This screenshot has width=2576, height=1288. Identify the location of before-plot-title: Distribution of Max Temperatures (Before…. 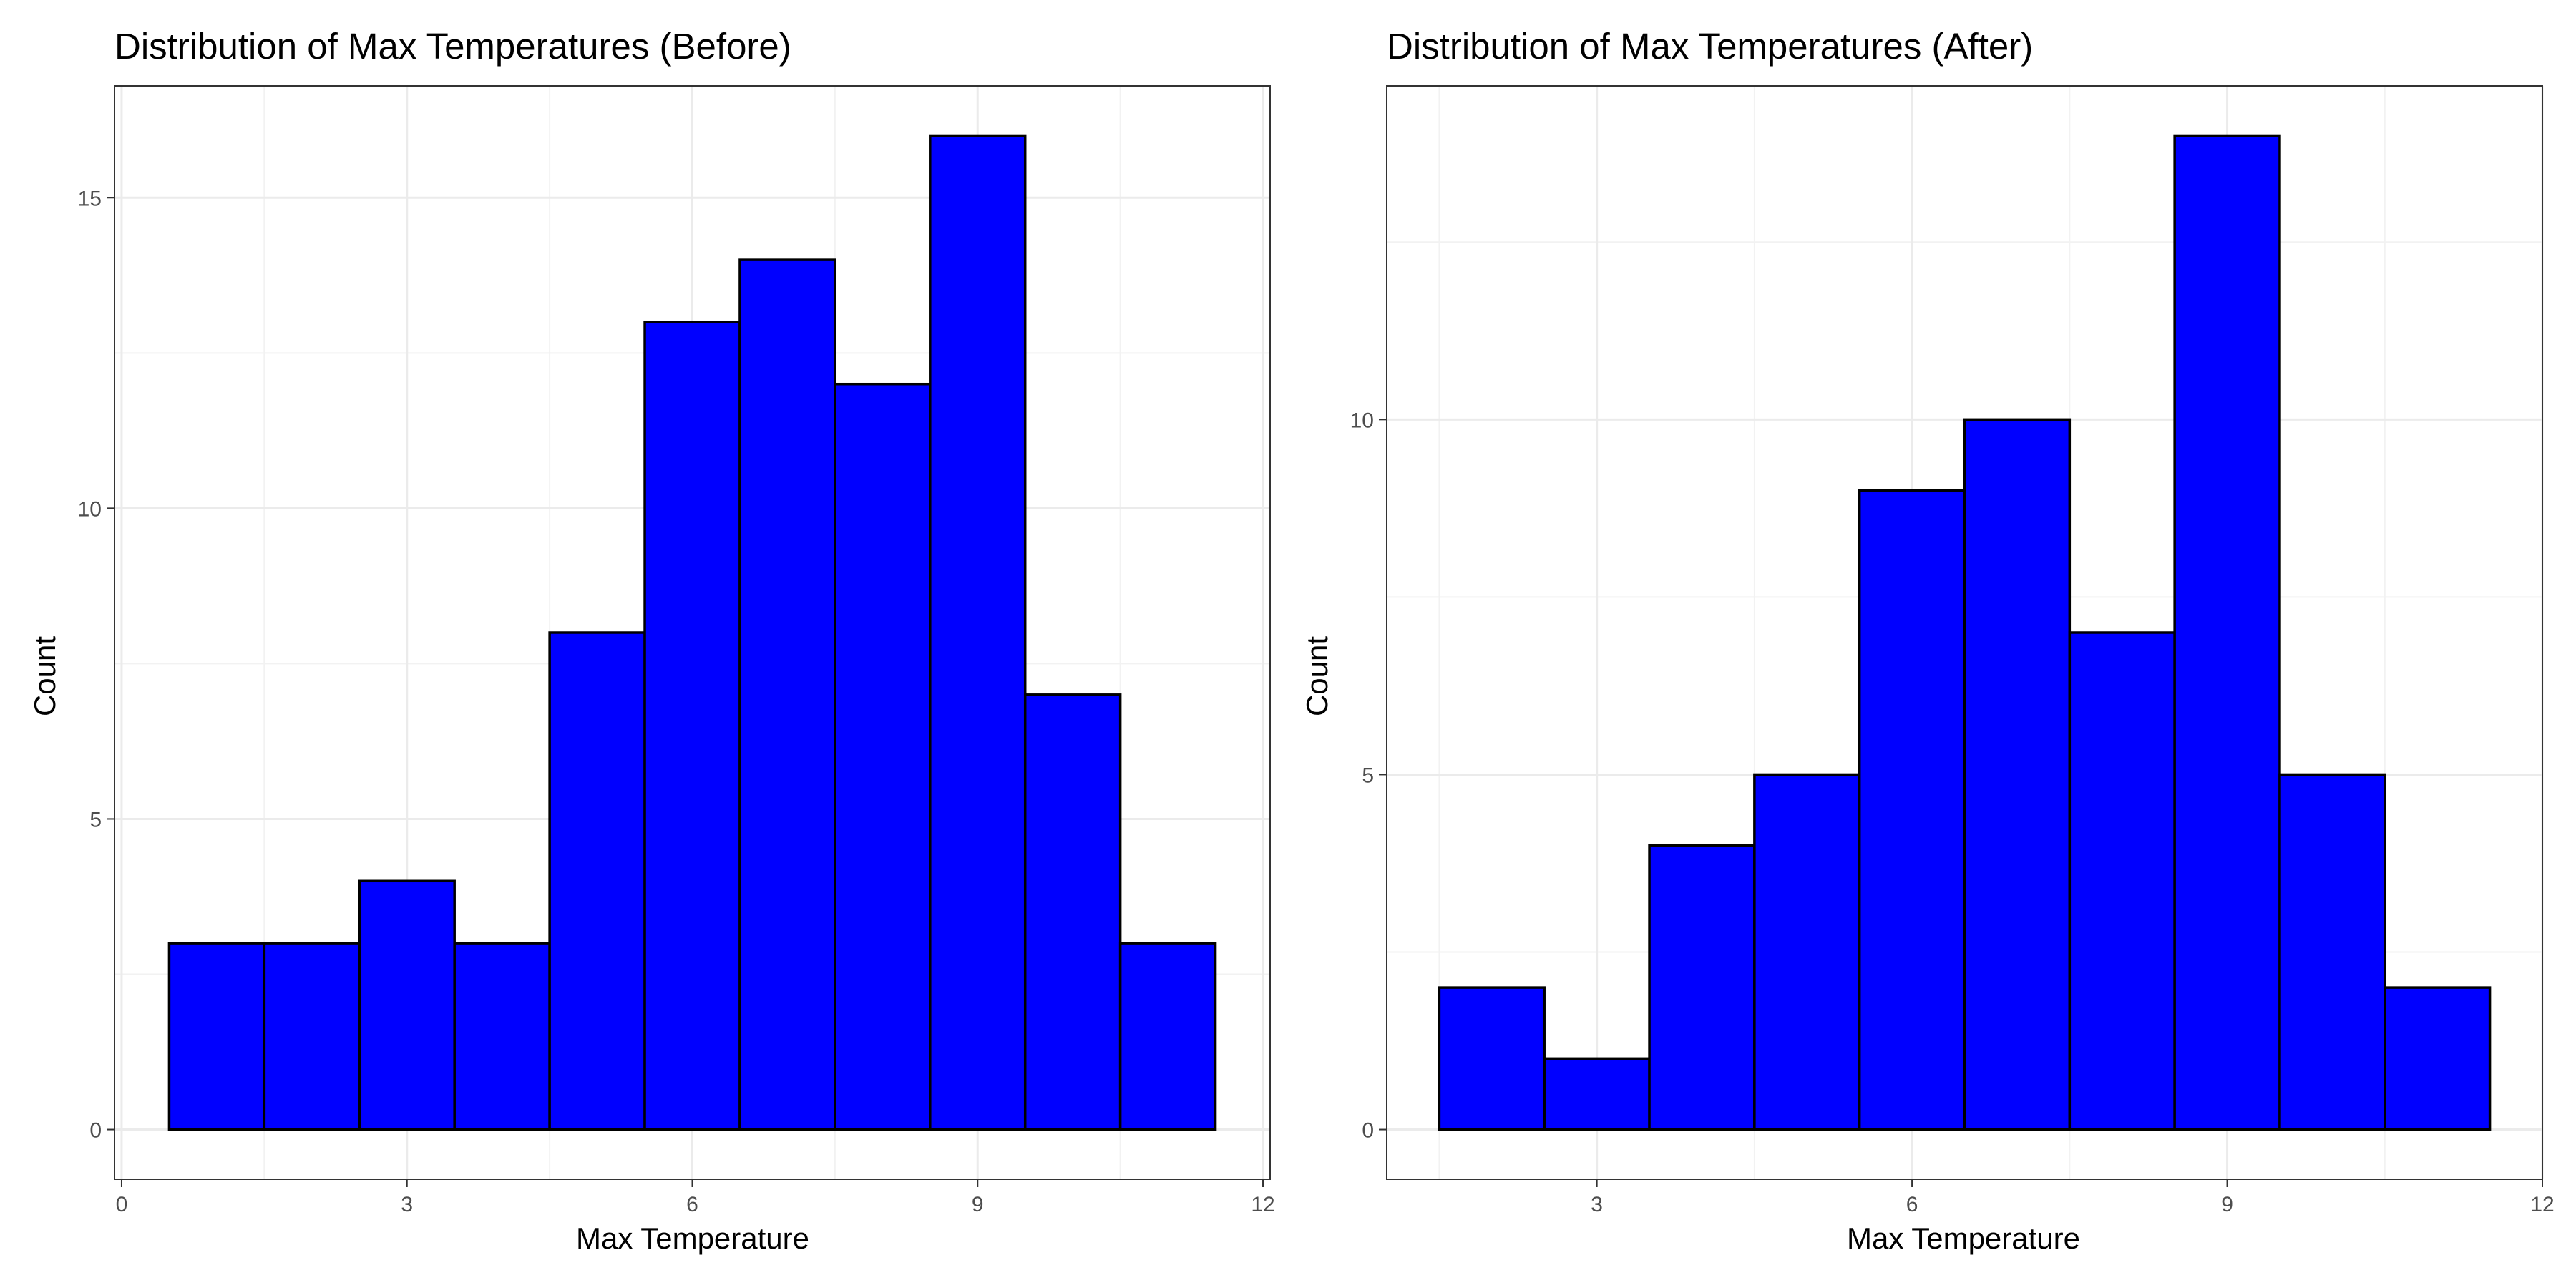
(452, 46).